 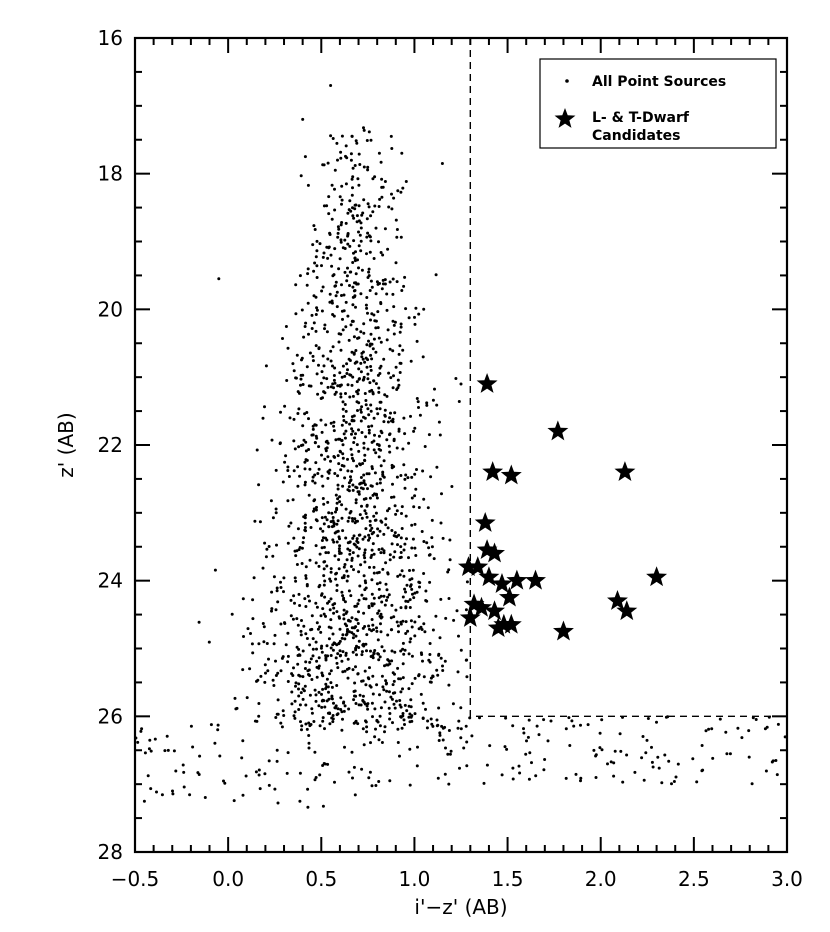 I want to click on y-tick-label: 18, so click(x=110, y=174).